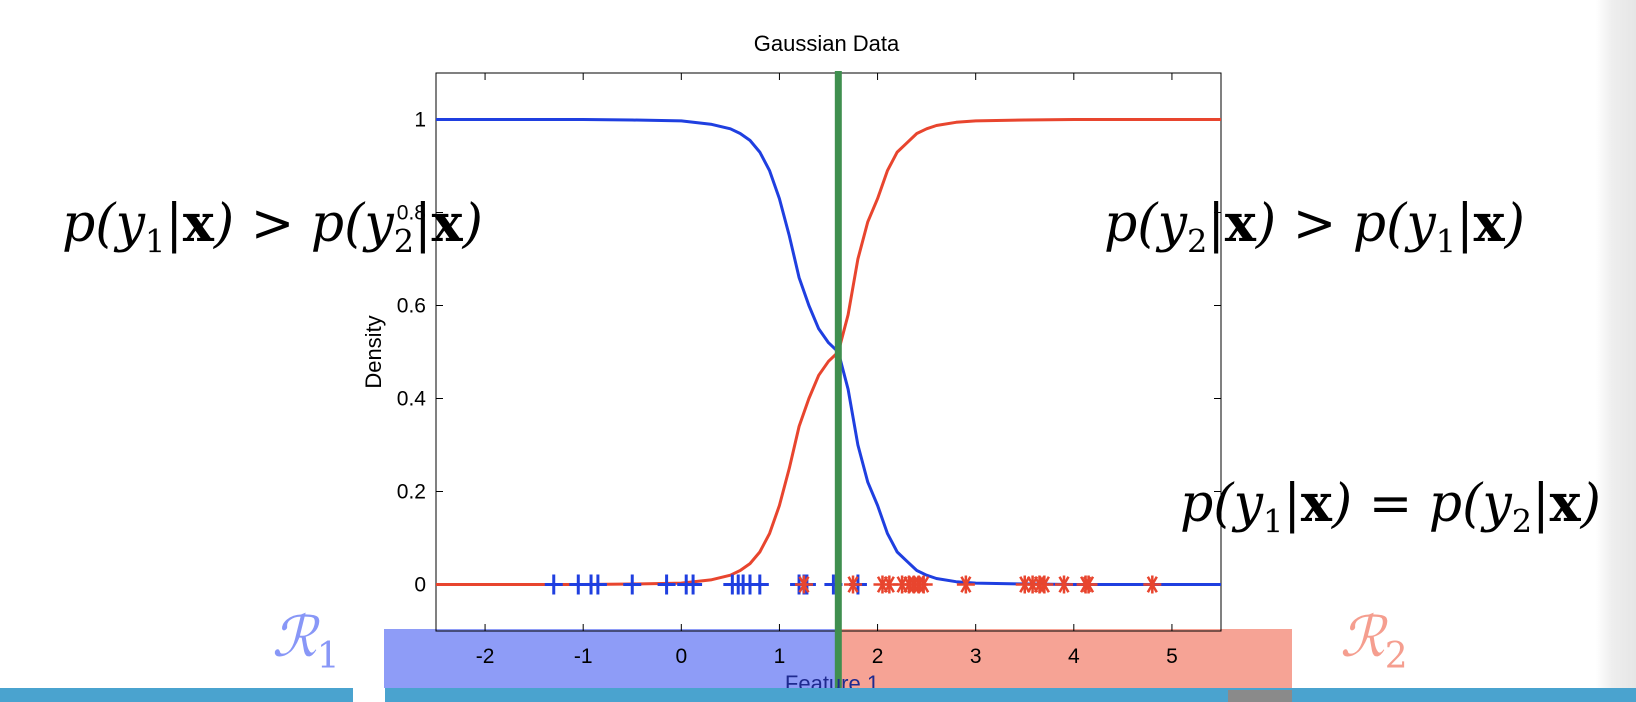 This screenshot has height=702, width=1636. What do you see at coordinates (289, 224) in the screenshot?
I see `eq-left-mid: ) > p(` at bounding box center [289, 224].